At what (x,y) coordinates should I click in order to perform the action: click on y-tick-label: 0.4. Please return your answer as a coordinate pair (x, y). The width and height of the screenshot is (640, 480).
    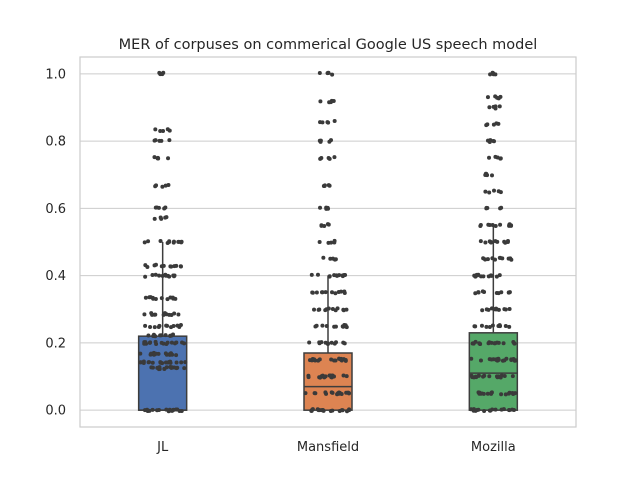
    Looking at the image, I should click on (55, 276).